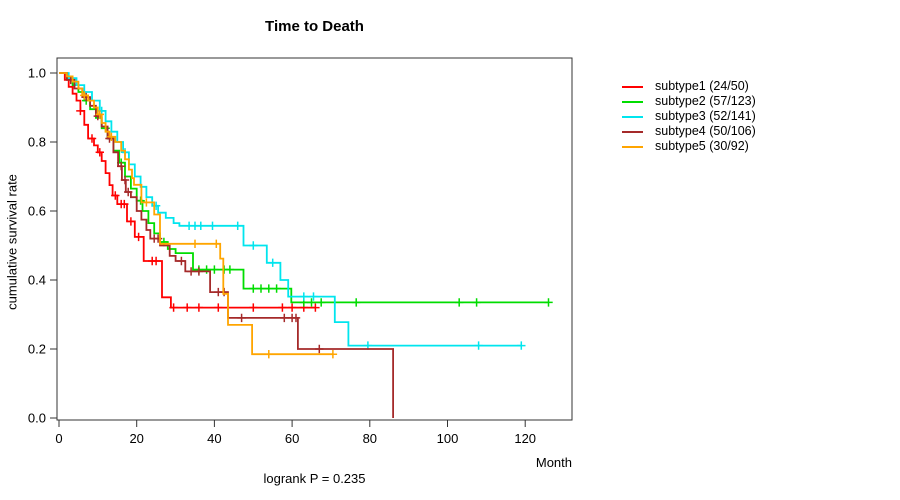 The image size is (900, 500). I want to click on x-tick-label: 100, so click(448, 438).